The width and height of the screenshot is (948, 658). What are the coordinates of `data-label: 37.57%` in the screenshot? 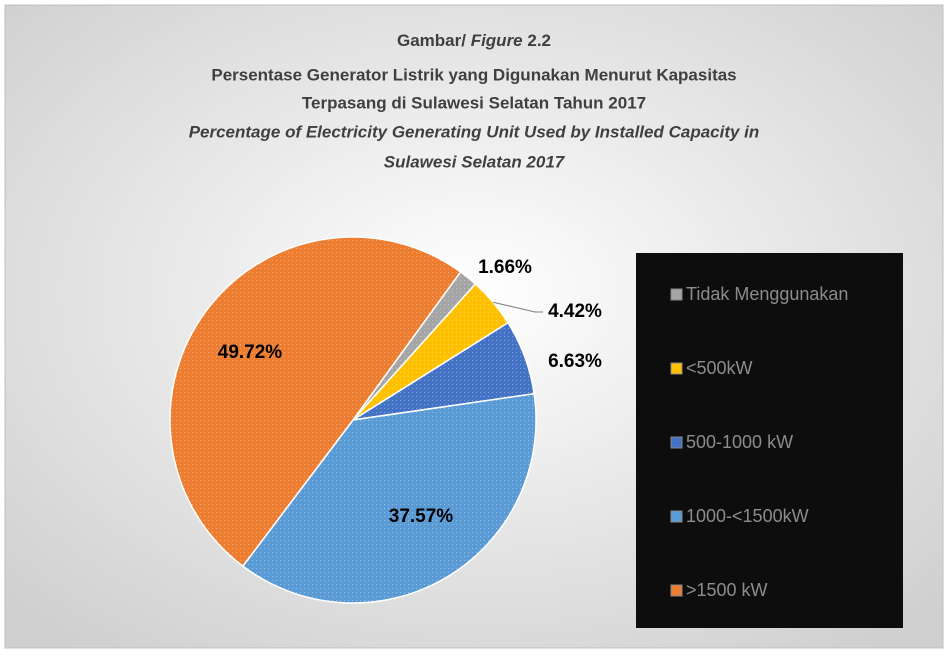 It's located at (421, 516).